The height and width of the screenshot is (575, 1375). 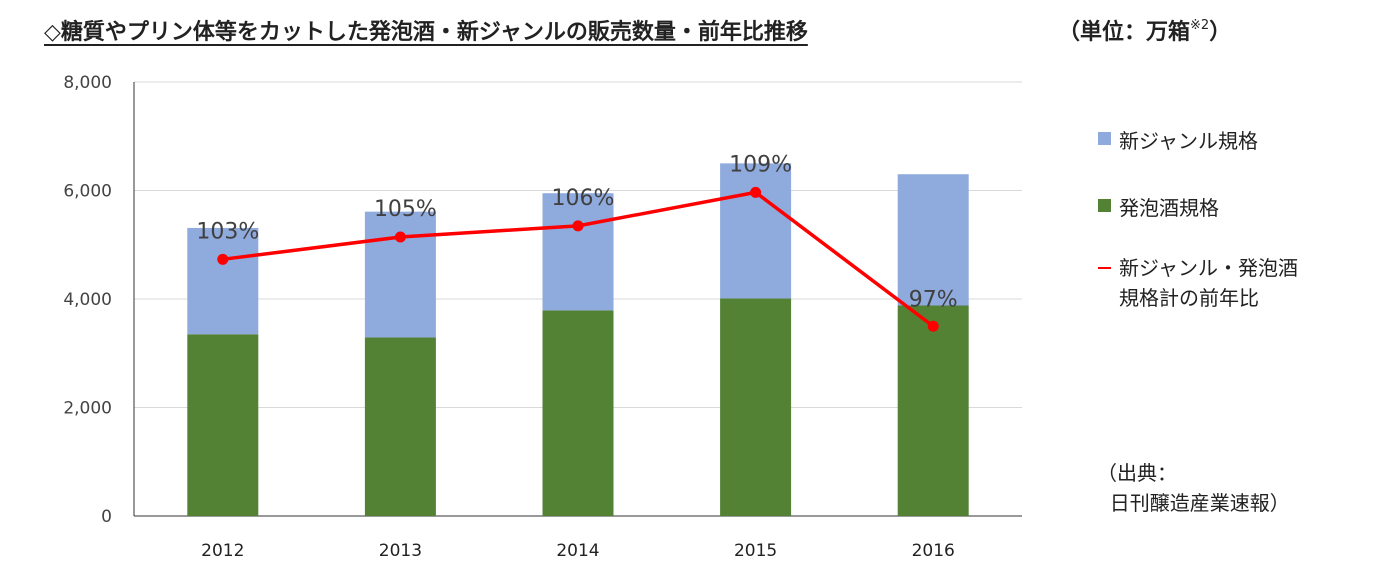 I want to click on legend-swatch-happoshu, so click(x=1104, y=205).